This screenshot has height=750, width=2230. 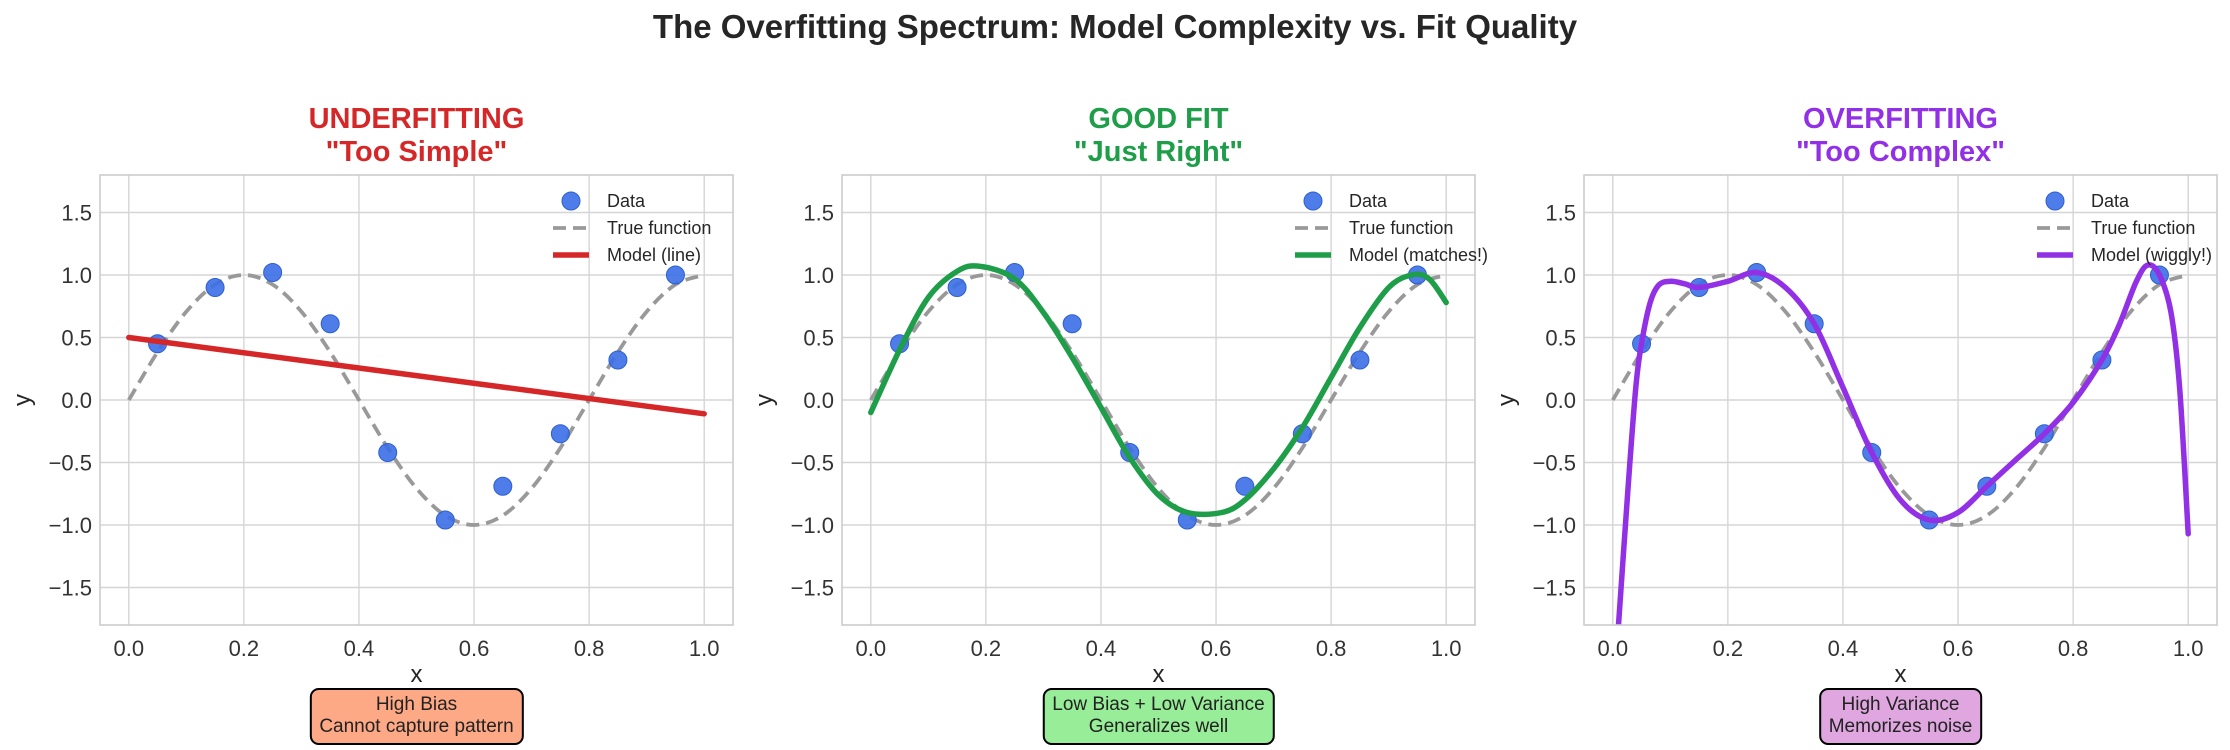 I want to click on annotation-box: High Variance Memorizes noise, so click(x=1900, y=716).